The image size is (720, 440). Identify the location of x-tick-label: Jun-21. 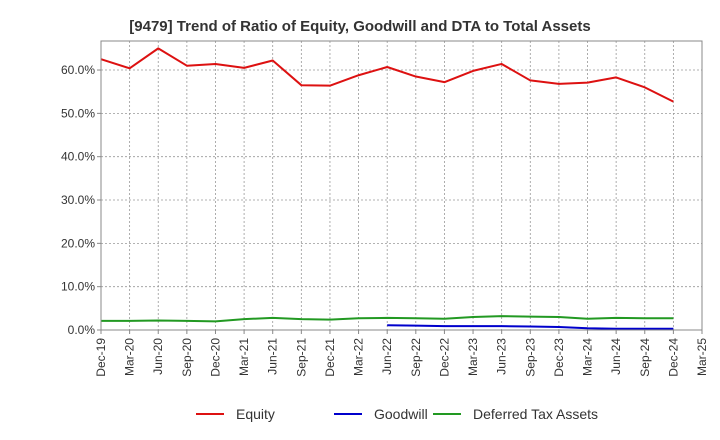
(273, 356).